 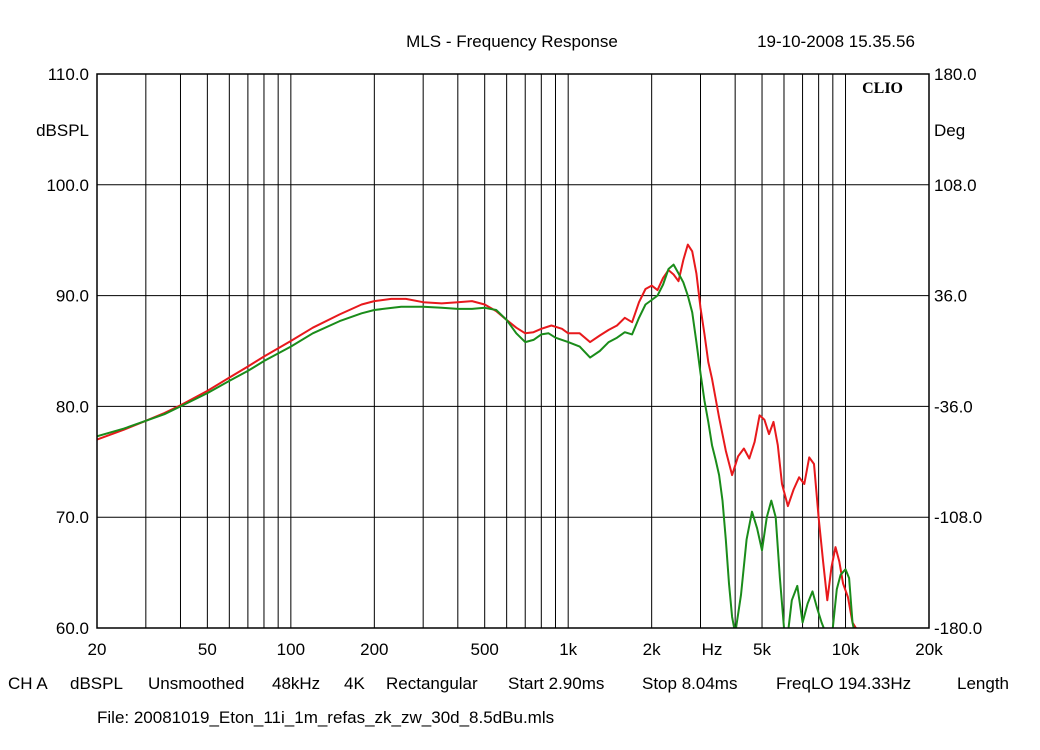 What do you see at coordinates (712, 649) in the screenshot?
I see `x-axis-unit-label: Hz` at bounding box center [712, 649].